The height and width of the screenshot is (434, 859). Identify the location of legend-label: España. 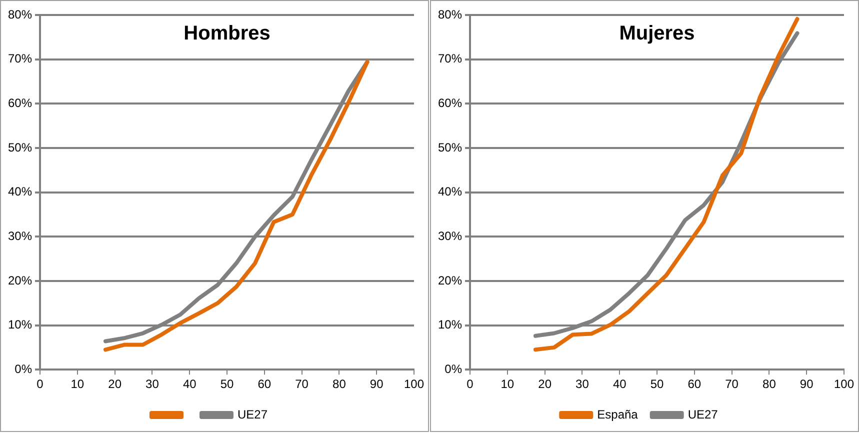
(617, 414).